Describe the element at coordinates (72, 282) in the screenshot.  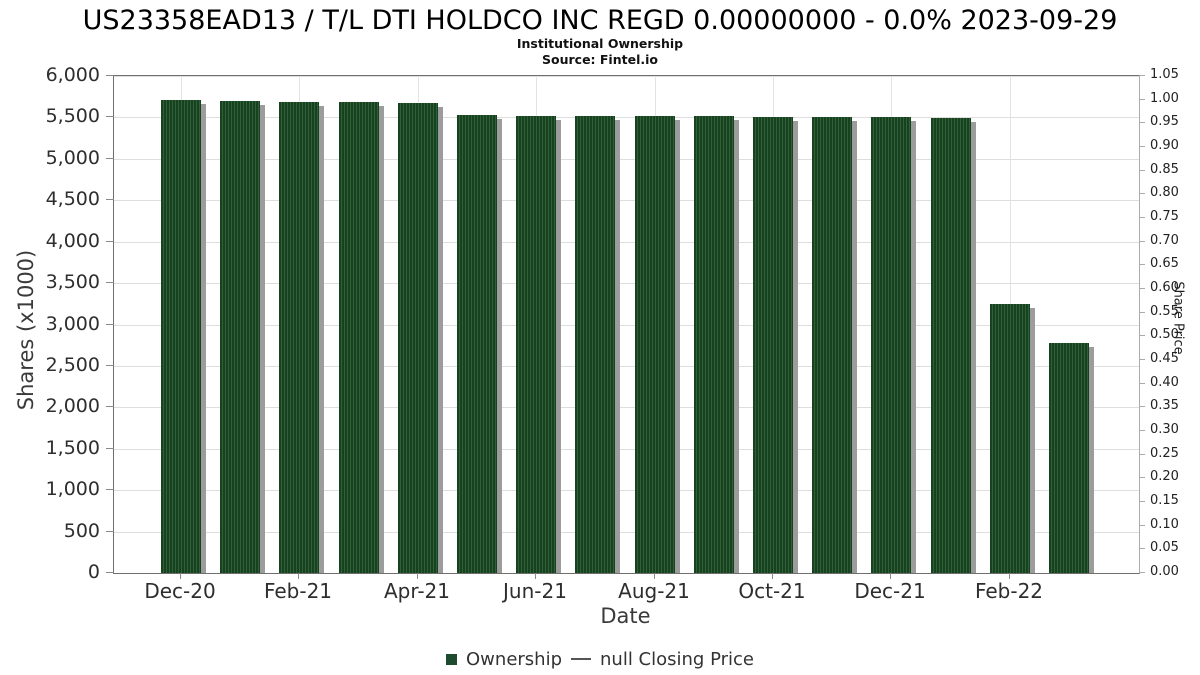
I see `y-axis-left-tick-label: 3,500` at that location.